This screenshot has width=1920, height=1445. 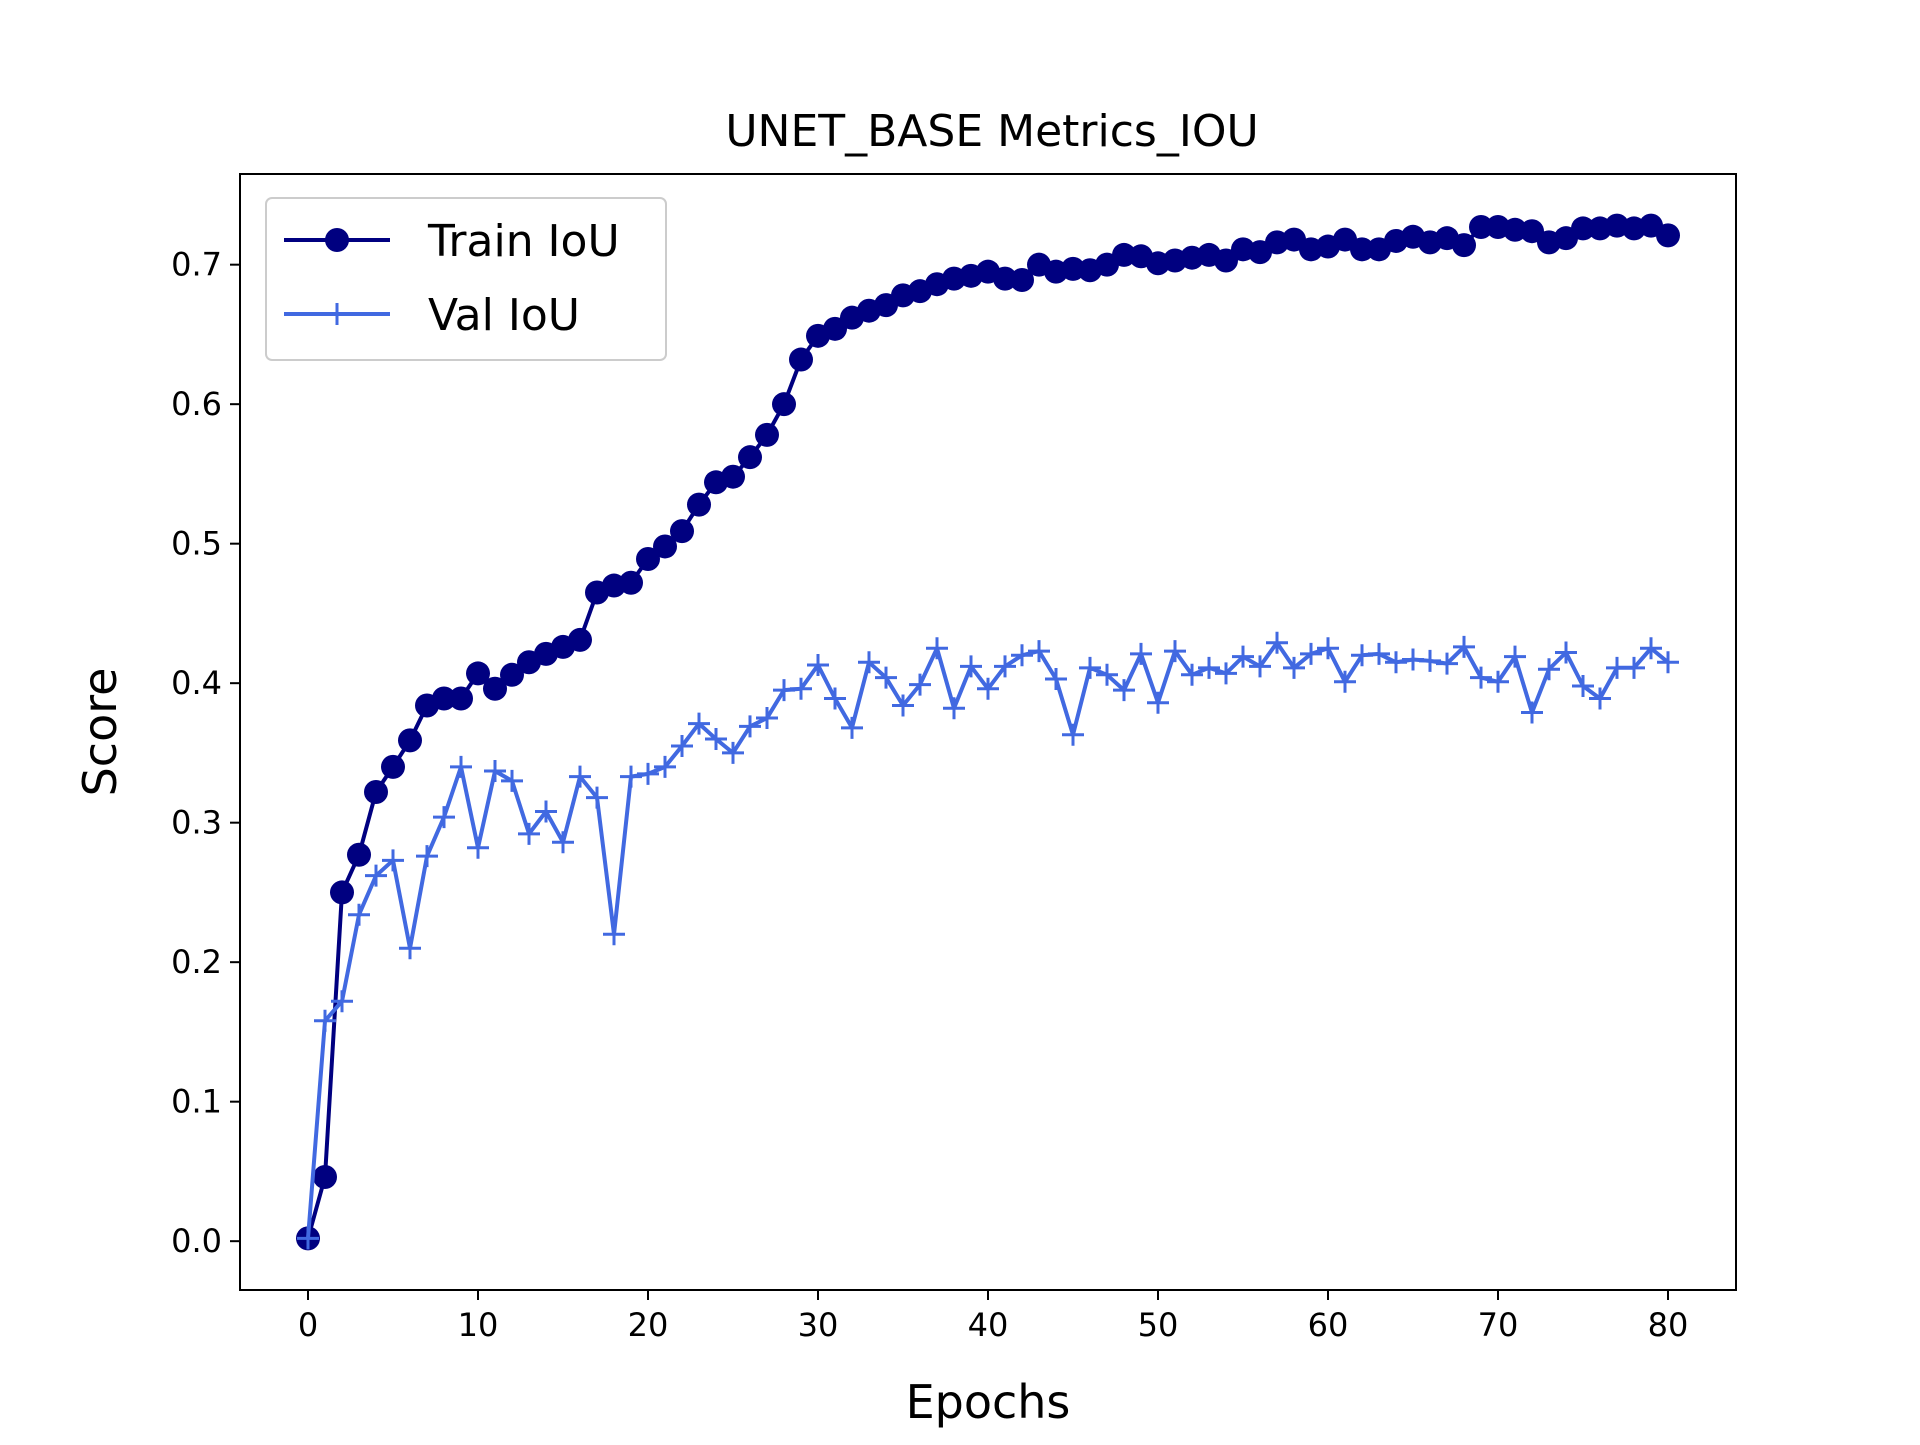 What do you see at coordinates (466, 279) in the screenshot?
I see `legend: Train IoU Val IoU` at bounding box center [466, 279].